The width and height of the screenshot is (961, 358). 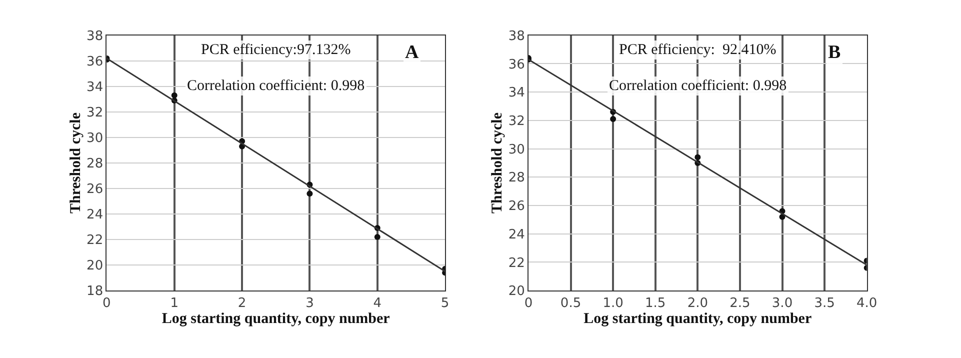 I want to click on x-tick-label: 4, so click(x=377, y=304).